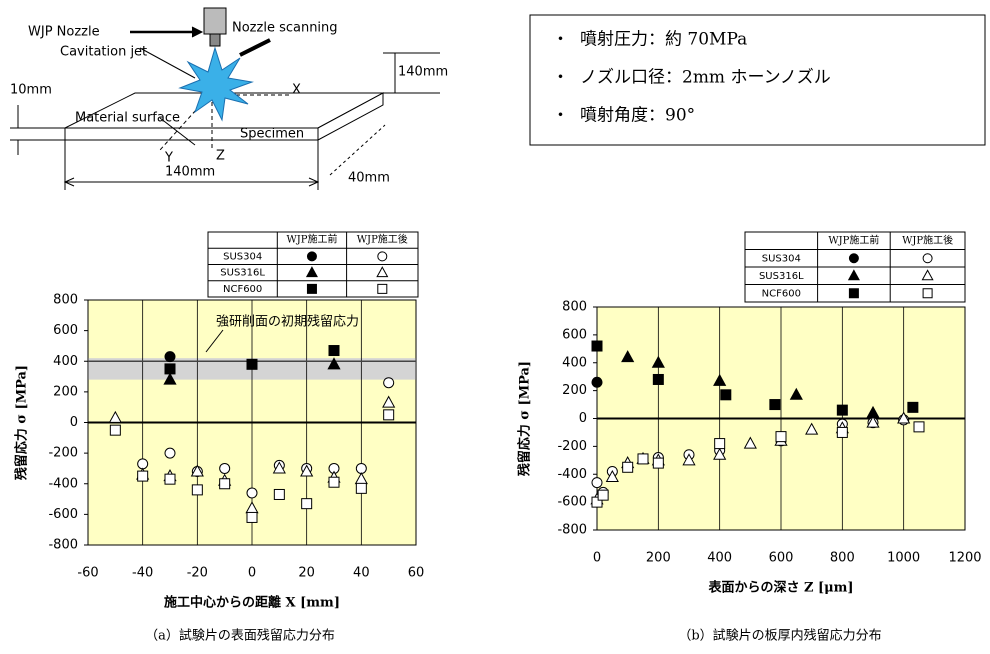 The width and height of the screenshot is (990, 654). What do you see at coordinates (197, 573) in the screenshot?
I see `x-tick-label: -20` at bounding box center [197, 573].